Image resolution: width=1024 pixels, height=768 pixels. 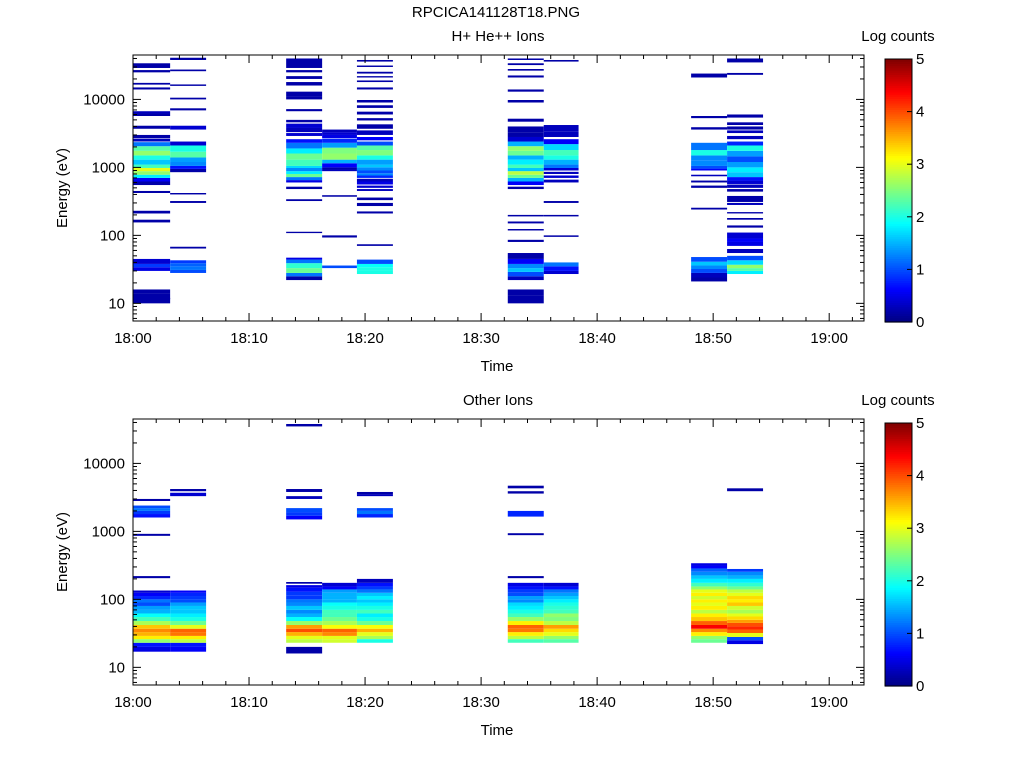 What do you see at coordinates (112, 599) in the screenshot?
I see `y-tick-label: 100` at bounding box center [112, 599].